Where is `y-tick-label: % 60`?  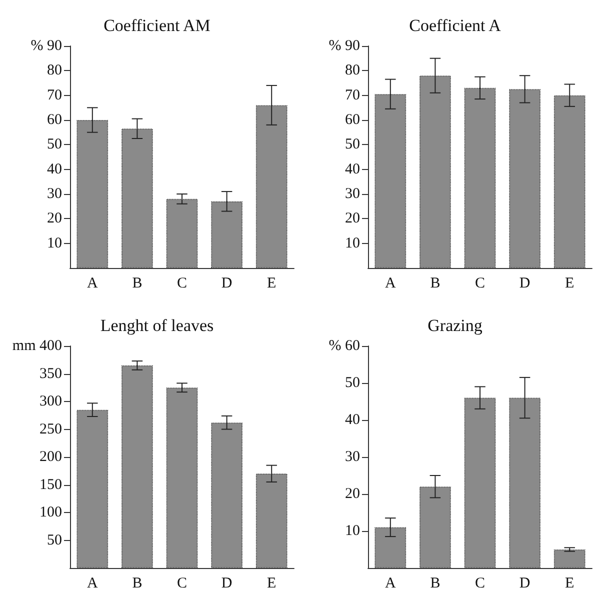 y-tick-label: % 60 is located at coordinates (344, 346).